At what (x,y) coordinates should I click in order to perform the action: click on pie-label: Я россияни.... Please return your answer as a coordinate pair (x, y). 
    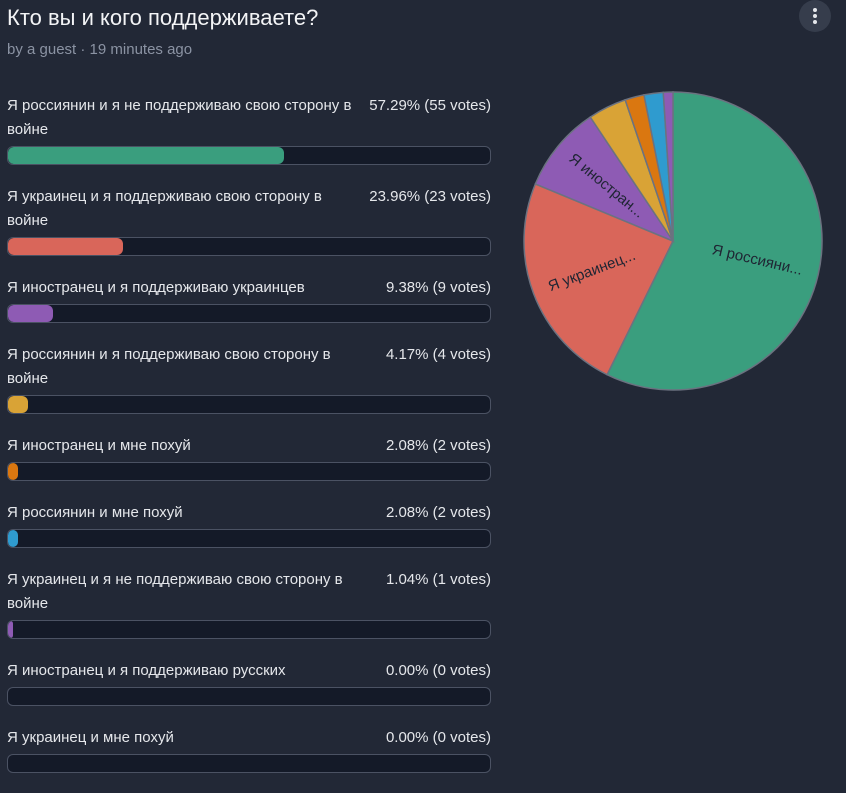
    Looking at the image, I should click on (757, 260).